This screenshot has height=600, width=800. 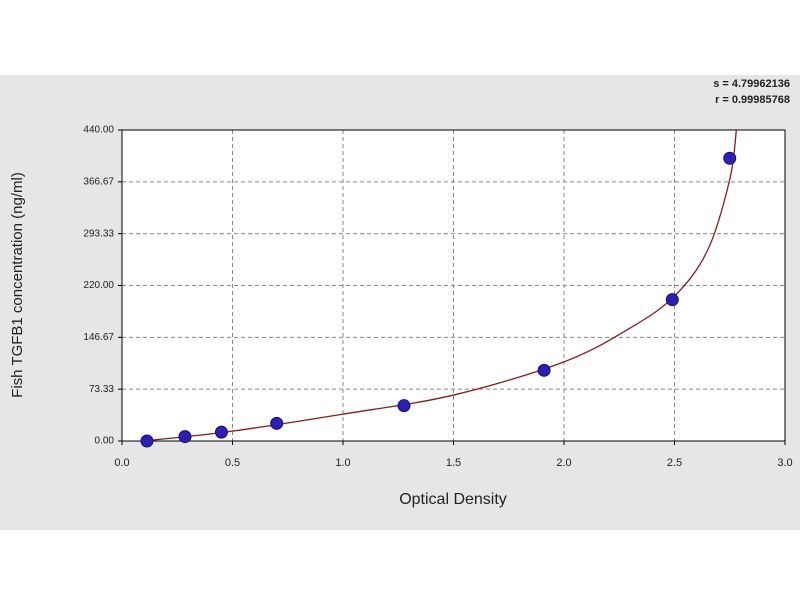 I want to click on x-axis-label: Optical Density, so click(x=453, y=499).